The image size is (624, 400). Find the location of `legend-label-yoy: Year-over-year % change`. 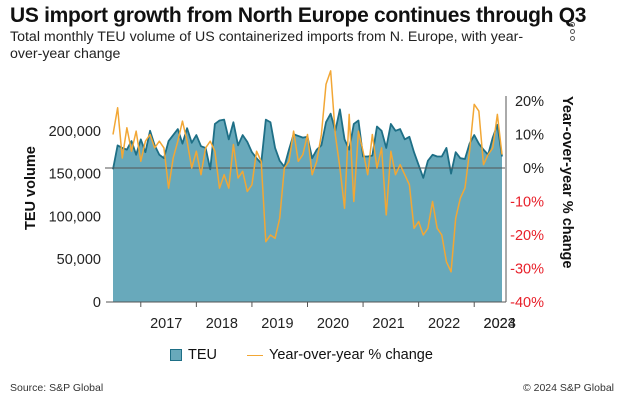

legend-label-yoy: Year-over-year % change is located at coordinates (351, 355).